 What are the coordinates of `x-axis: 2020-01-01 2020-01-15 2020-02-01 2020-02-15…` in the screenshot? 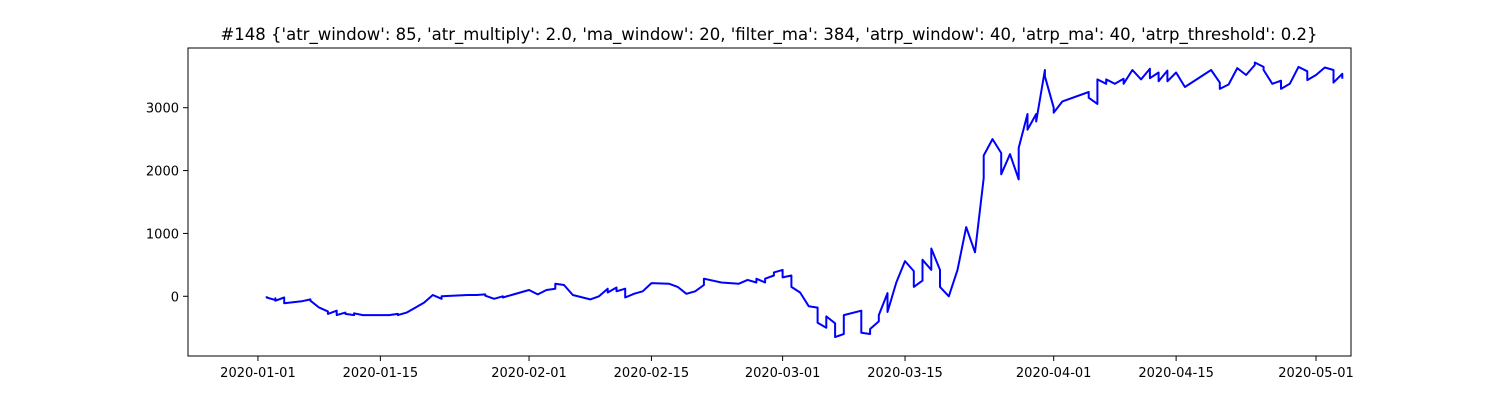 It's located at (787, 368).